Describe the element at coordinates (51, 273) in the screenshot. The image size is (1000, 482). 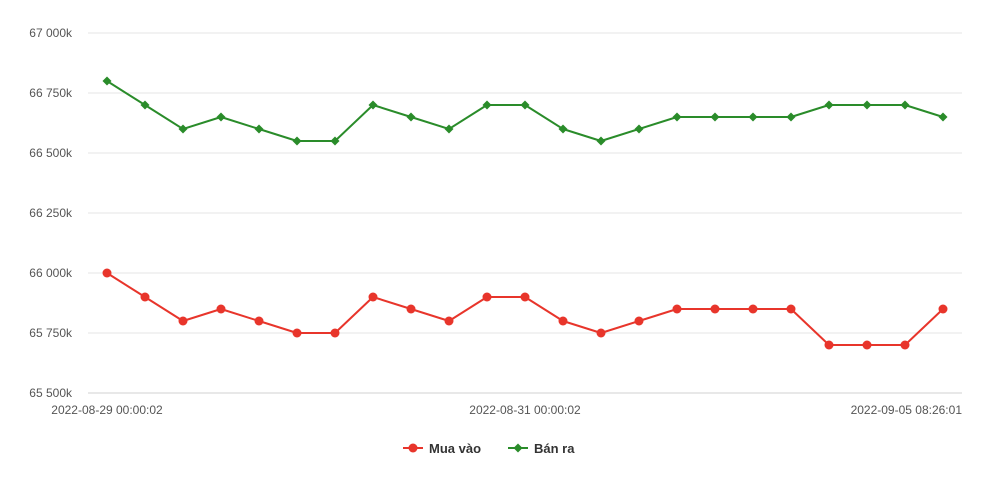
I see `y-tick-label: 66 000k` at that location.